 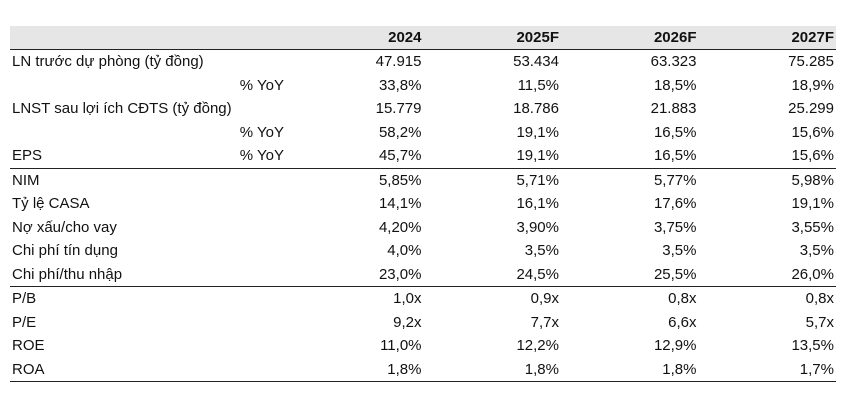 What do you see at coordinates (423, 346) in the screenshot?
I see `table-row: ROE 11,0% 12,2% 12,9% 13,5%` at bounding box center [423, 346].